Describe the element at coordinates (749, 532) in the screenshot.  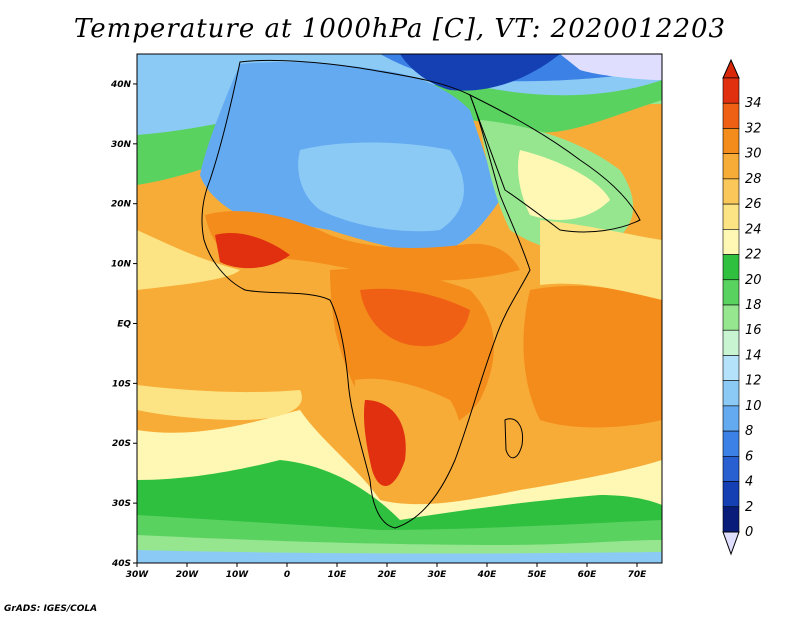
I see `colorbar-label: 0` at that location.